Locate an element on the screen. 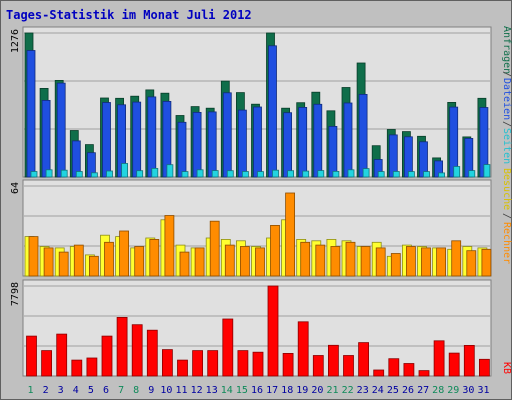 The height and width of the screenshot is (405, 512). label-kb-right: KB is located at coordinates (506, 368).